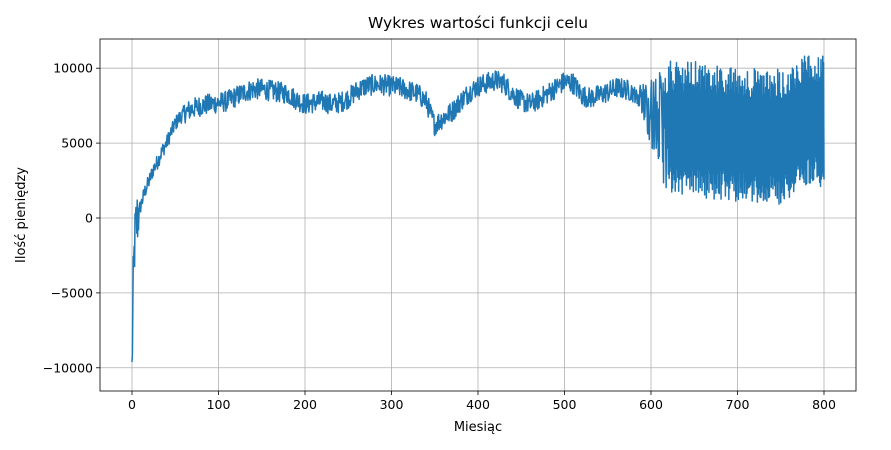  Describe the element at coordinates (392, 404) in the screenshot. I see `x-tick-label: 300` at that location.